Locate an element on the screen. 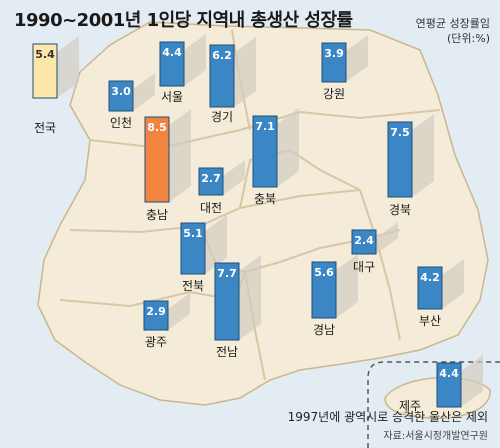  chart-title: 1990~2001년 1인당 지역내 총생산 성장률 is located at coordinates (183, 20).